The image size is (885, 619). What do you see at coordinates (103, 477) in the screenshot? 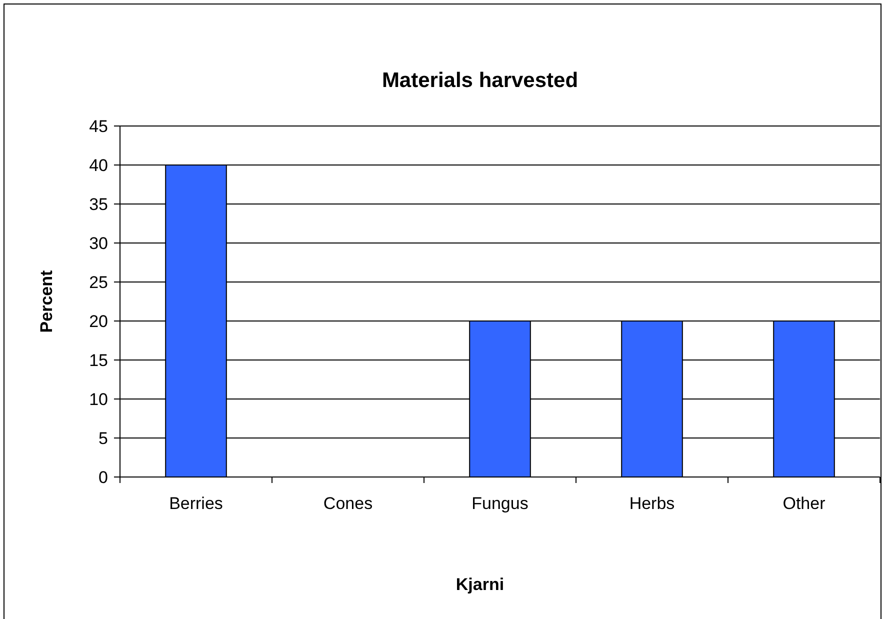
I see `y-tick-label: 0` at bounding box center [103, 477].